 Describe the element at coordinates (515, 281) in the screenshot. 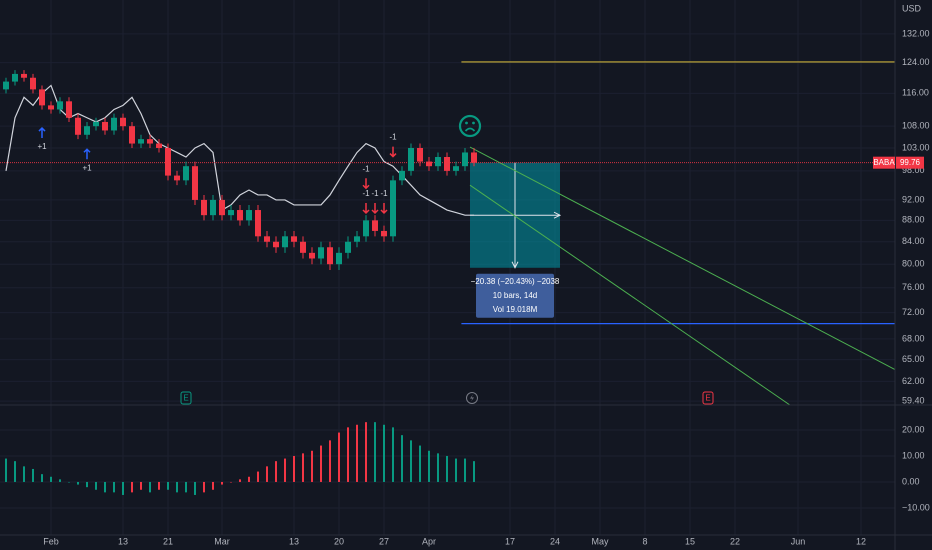

I see `position-label: −20.38 (−20.43%) −2038` at that location.